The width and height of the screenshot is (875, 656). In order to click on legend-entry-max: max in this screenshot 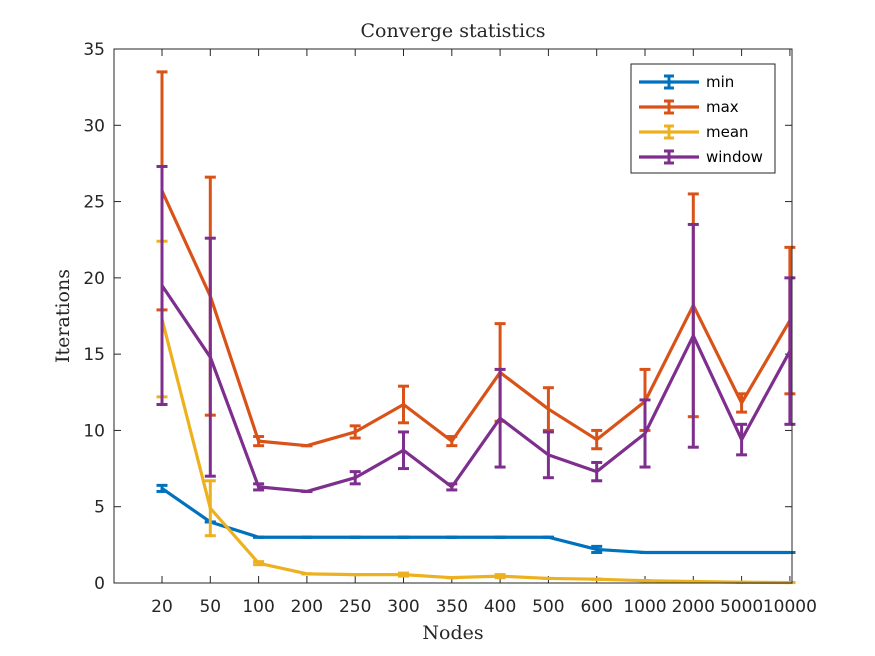, I will do `click(689, 107)`.